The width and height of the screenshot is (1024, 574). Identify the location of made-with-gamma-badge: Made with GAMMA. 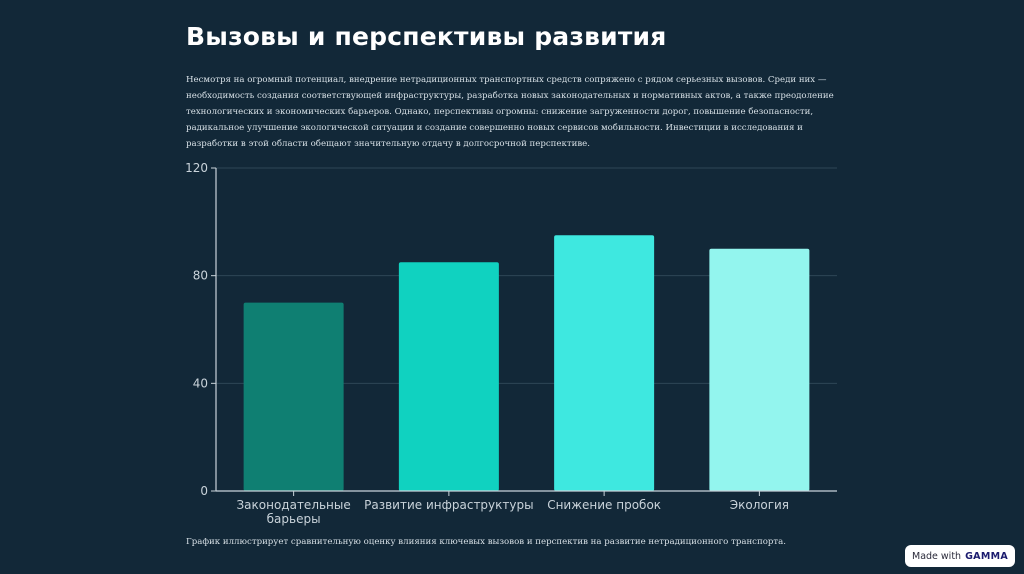
(960, 556).